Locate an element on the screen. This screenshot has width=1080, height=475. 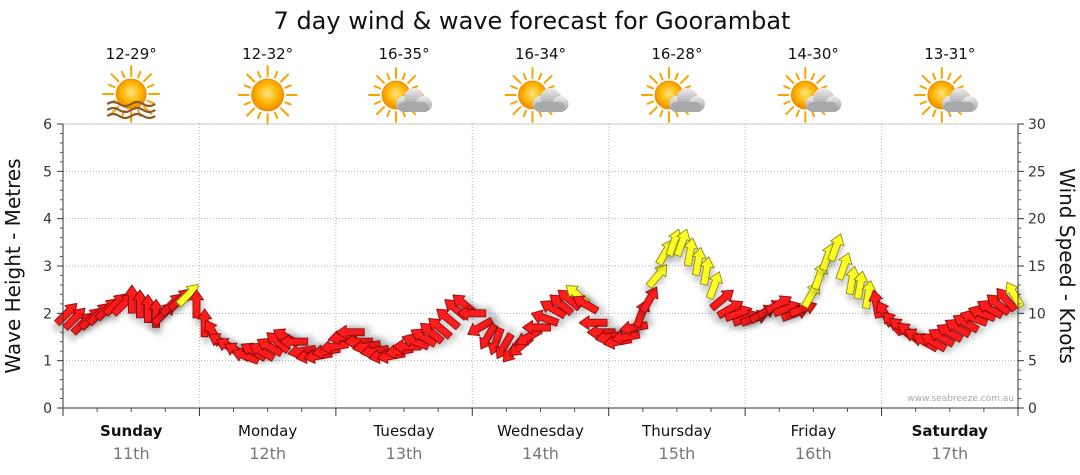
day-date: 16th is located at coordinates (813, 453).